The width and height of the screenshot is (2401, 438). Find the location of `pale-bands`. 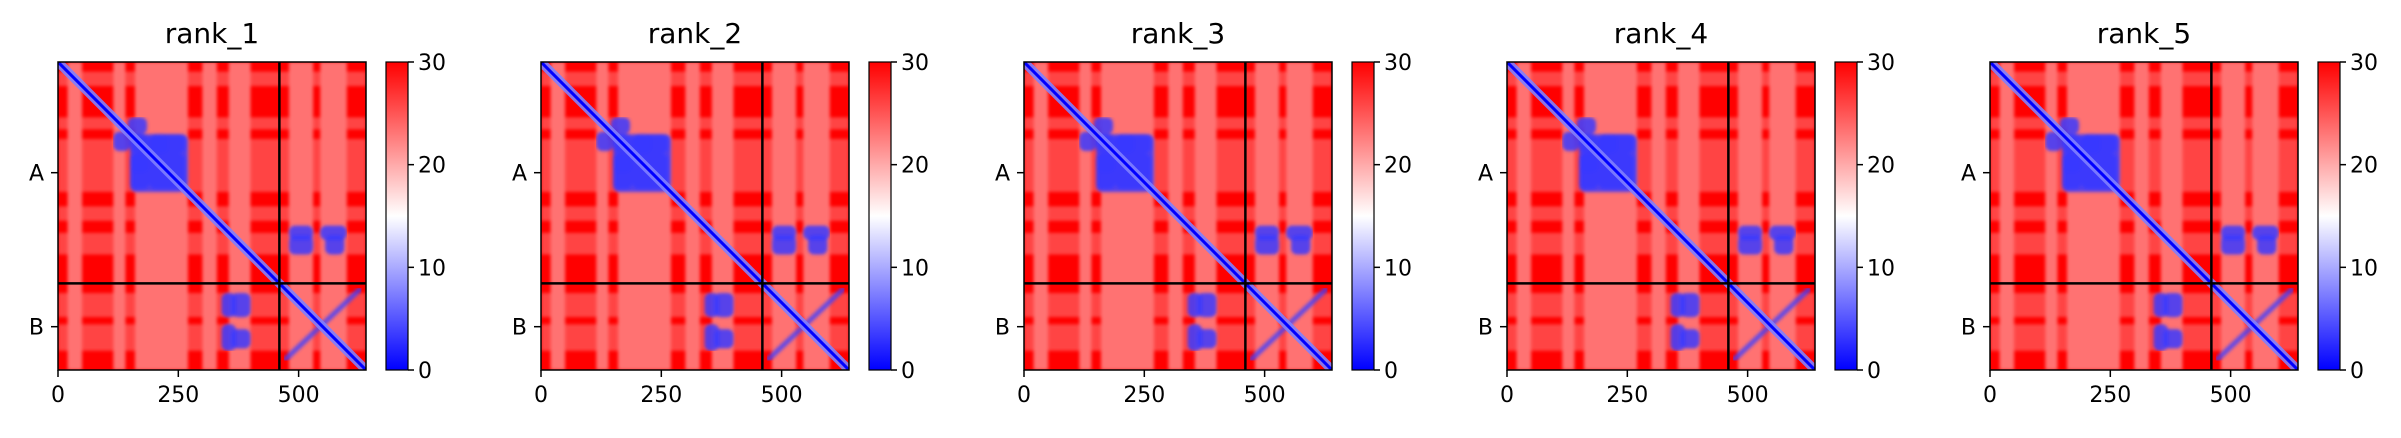

pale-bands is located at coordinates (1661, 216).